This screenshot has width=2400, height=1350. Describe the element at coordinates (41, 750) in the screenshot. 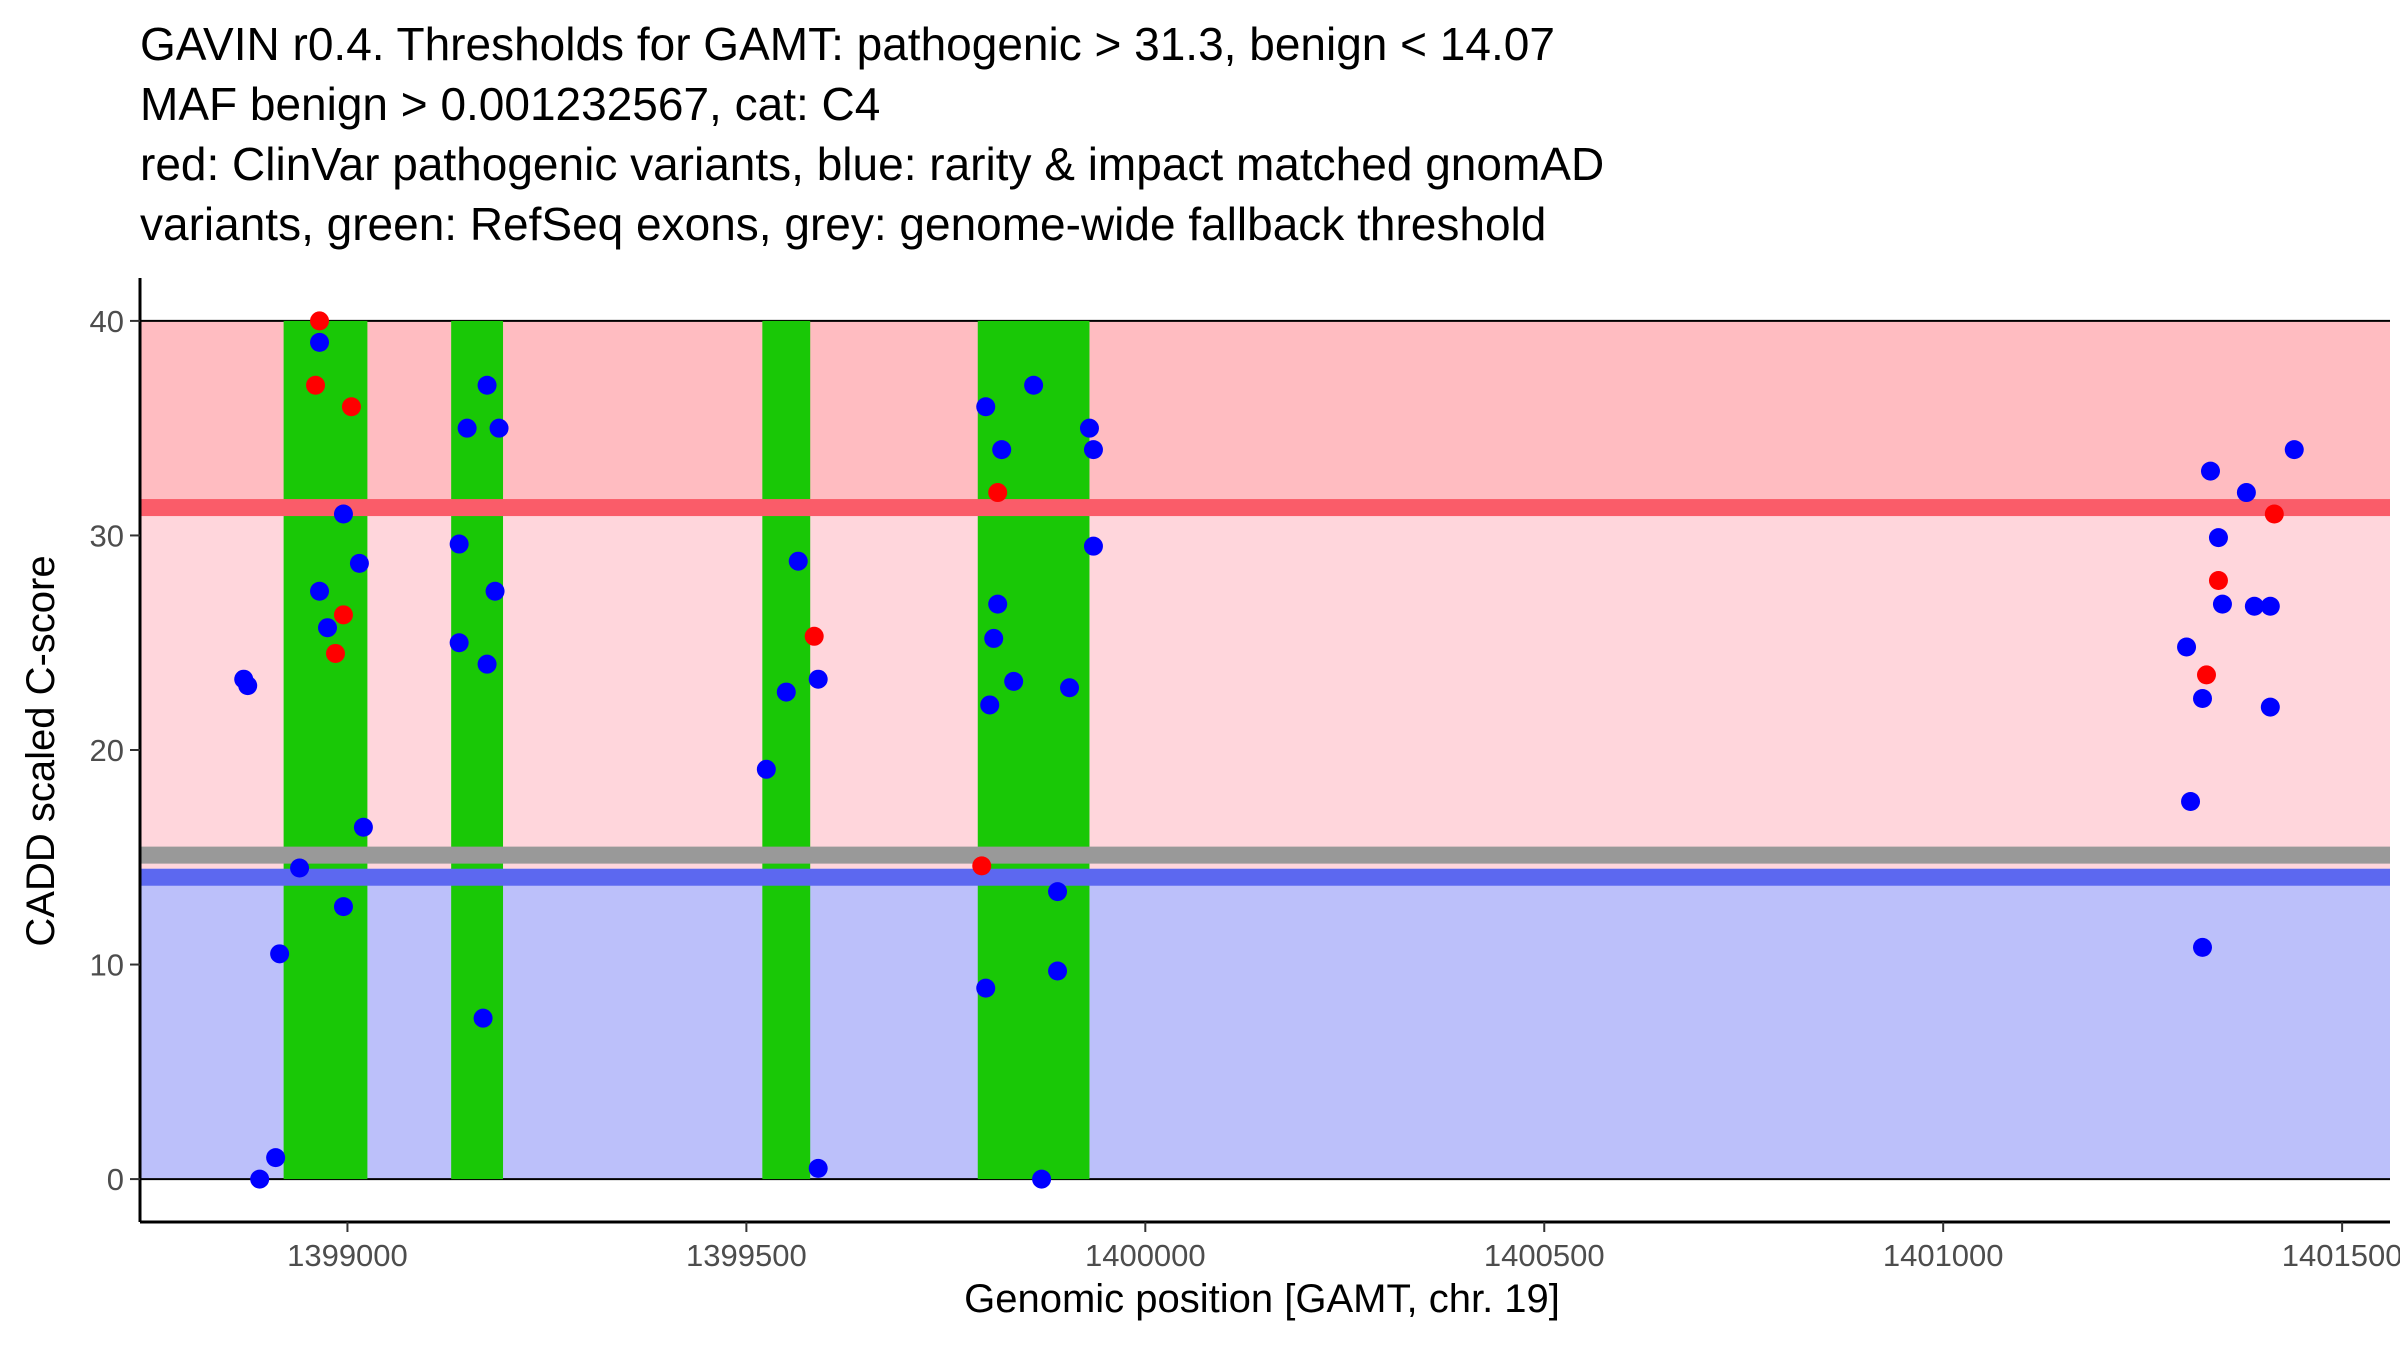

I see `y-axis-label: CADD scaled C-score` at that location.